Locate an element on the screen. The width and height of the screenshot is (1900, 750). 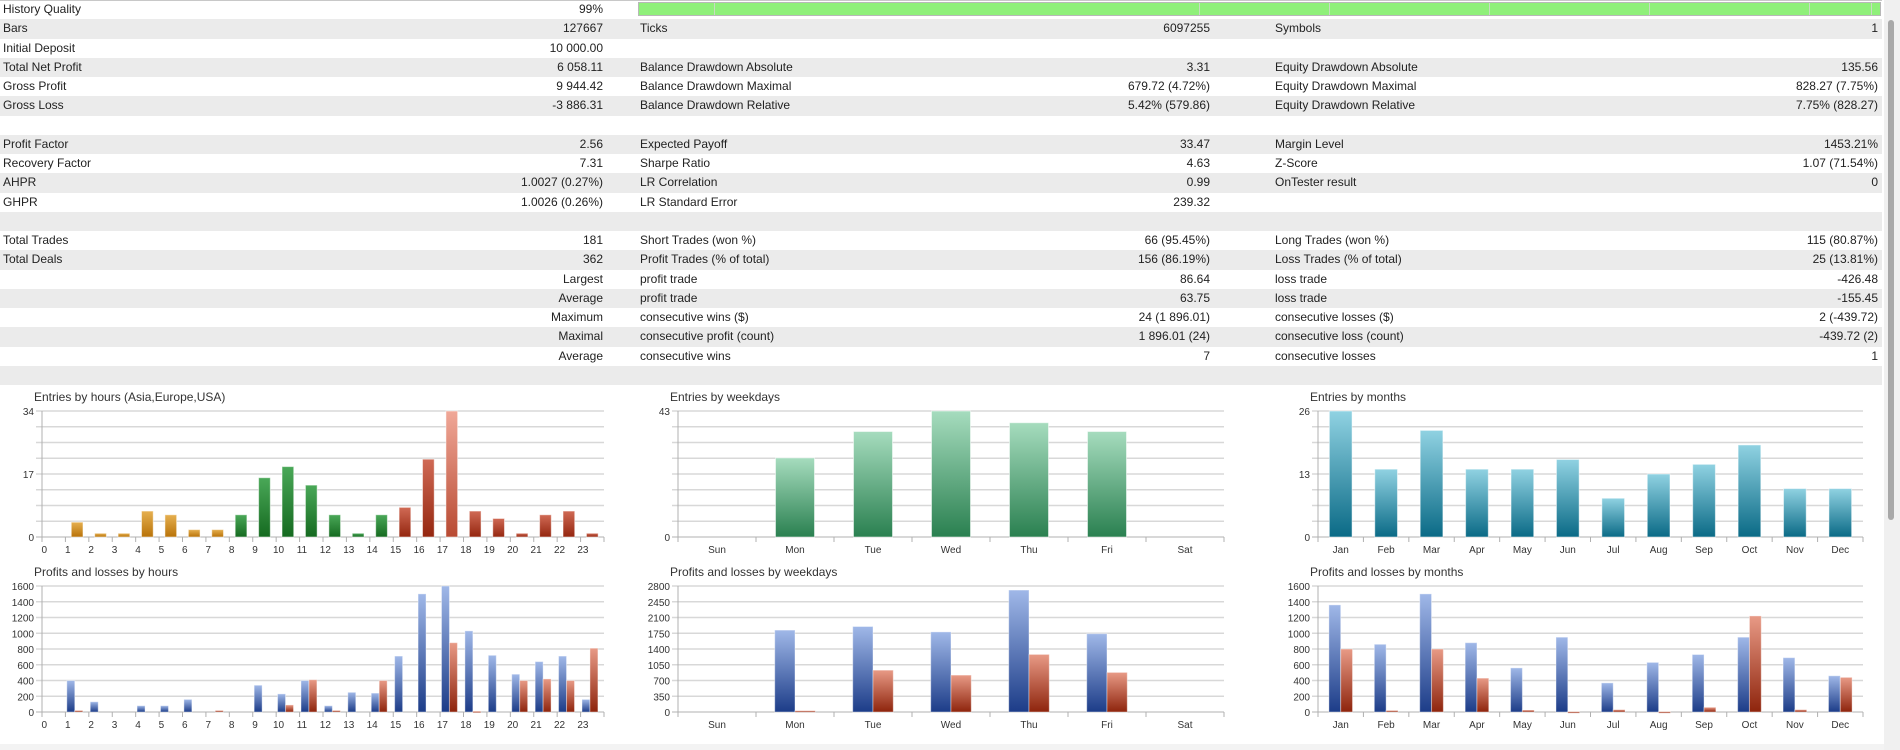
profit-bar-Oct is located at coordinates (1743, 674).